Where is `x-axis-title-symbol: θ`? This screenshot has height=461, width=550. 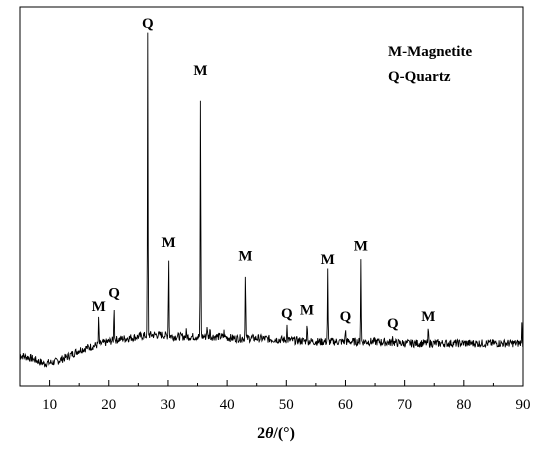 x-axis-title-symbol: θ is located at coordinates (269, 433).